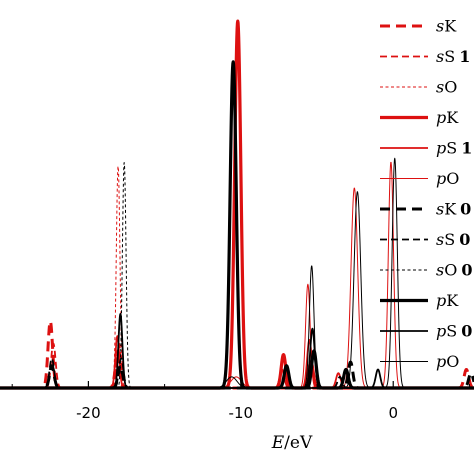 This screenshot has height=474, width=474. I want to click on legend-label: sK 0, so click(453, 209).